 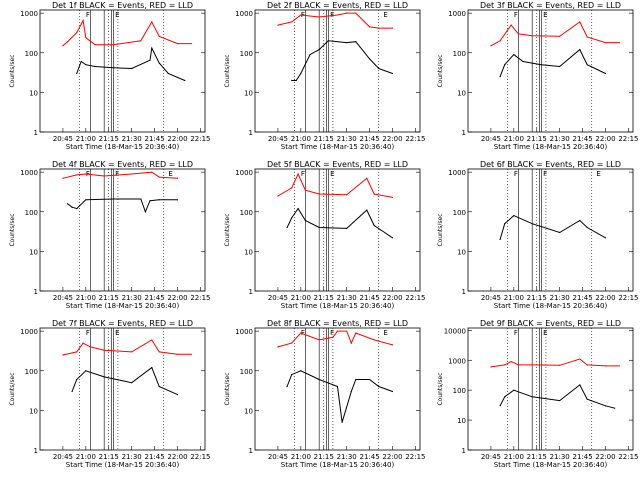 What do you see at coordinates (86, 139) in the screenshot?
I see `x-tick-label: 21:00` at bounding box center [86, 139].